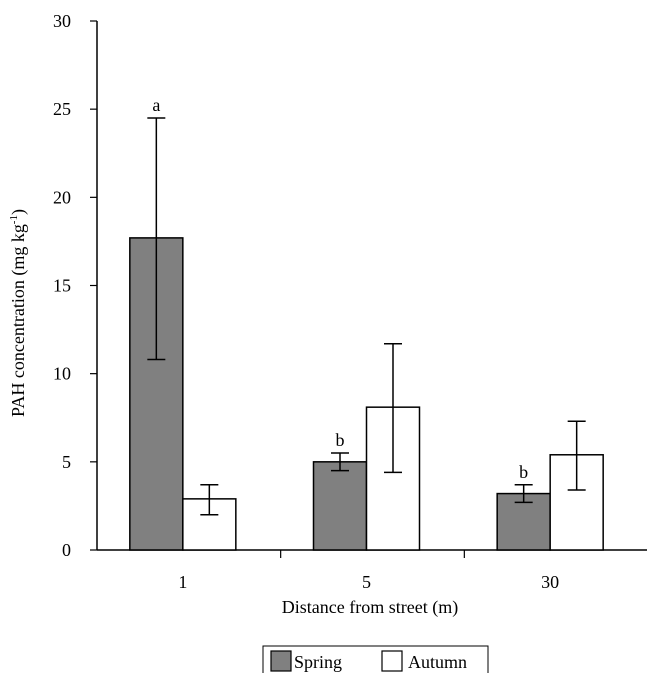  What do you see at coordinates (366, 582) in the screenshot?
I see `x-tick-label: 5` at bounding box center [366, 582].